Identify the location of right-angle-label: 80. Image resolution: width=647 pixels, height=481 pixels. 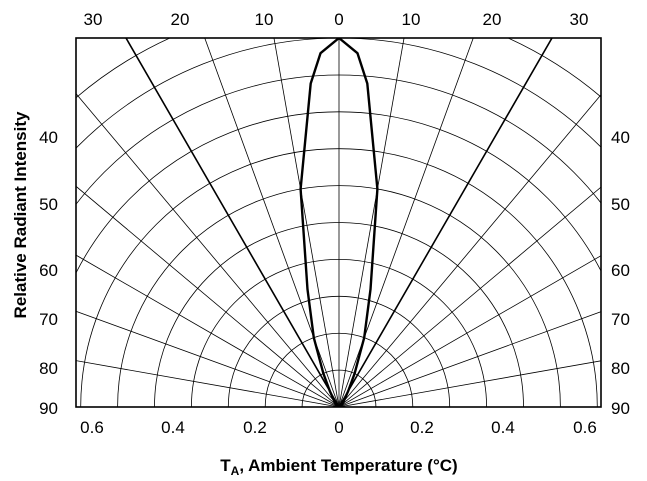
(620, 368).